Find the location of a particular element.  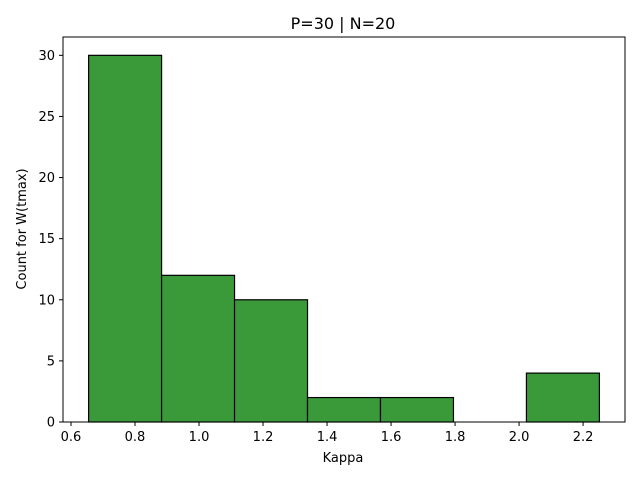

x-tick-label: 0.8 is located at coordinates (135, 437).